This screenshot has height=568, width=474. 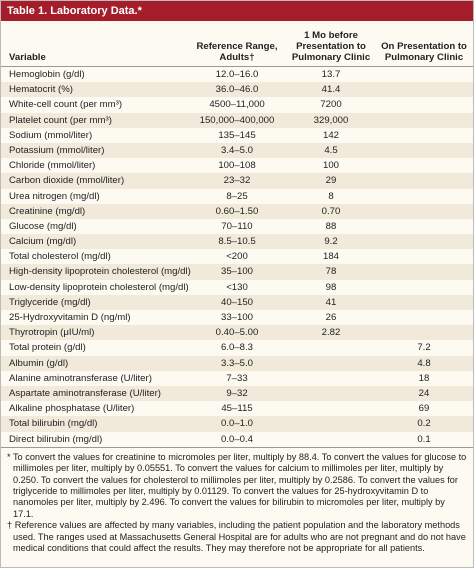 I want to click on table-row: Alkaline phosphatase (U/liter) 45–115 69, so click(x=237, y=408).